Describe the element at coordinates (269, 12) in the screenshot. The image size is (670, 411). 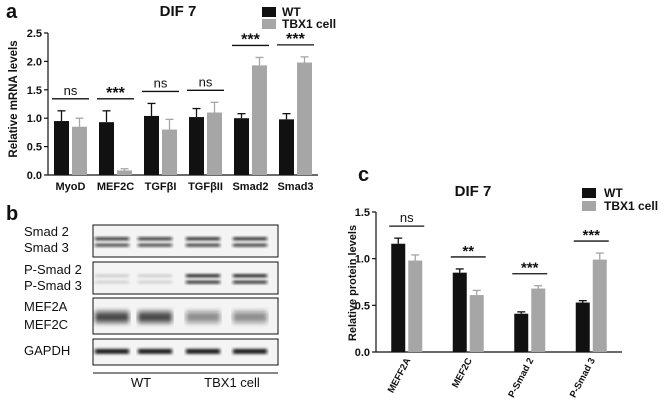
I see `legend-swatch-wt` at that location.